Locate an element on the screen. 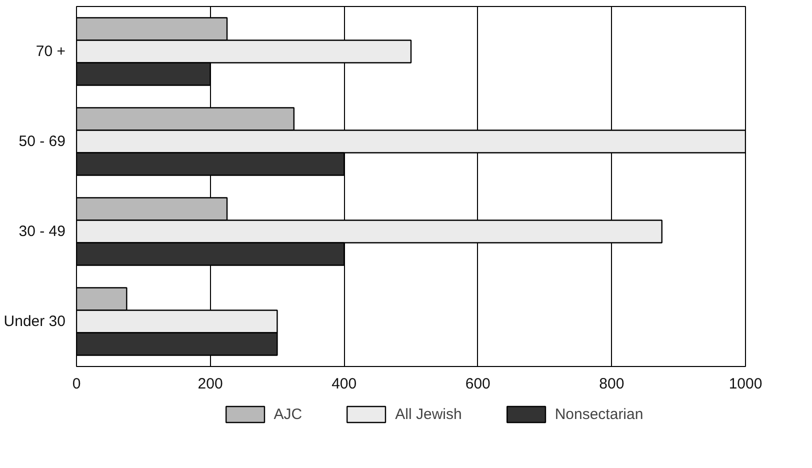 The width and height of the screenshot is (812, 468). y-tick-label: 70 + is located at coordinates (51, 51).